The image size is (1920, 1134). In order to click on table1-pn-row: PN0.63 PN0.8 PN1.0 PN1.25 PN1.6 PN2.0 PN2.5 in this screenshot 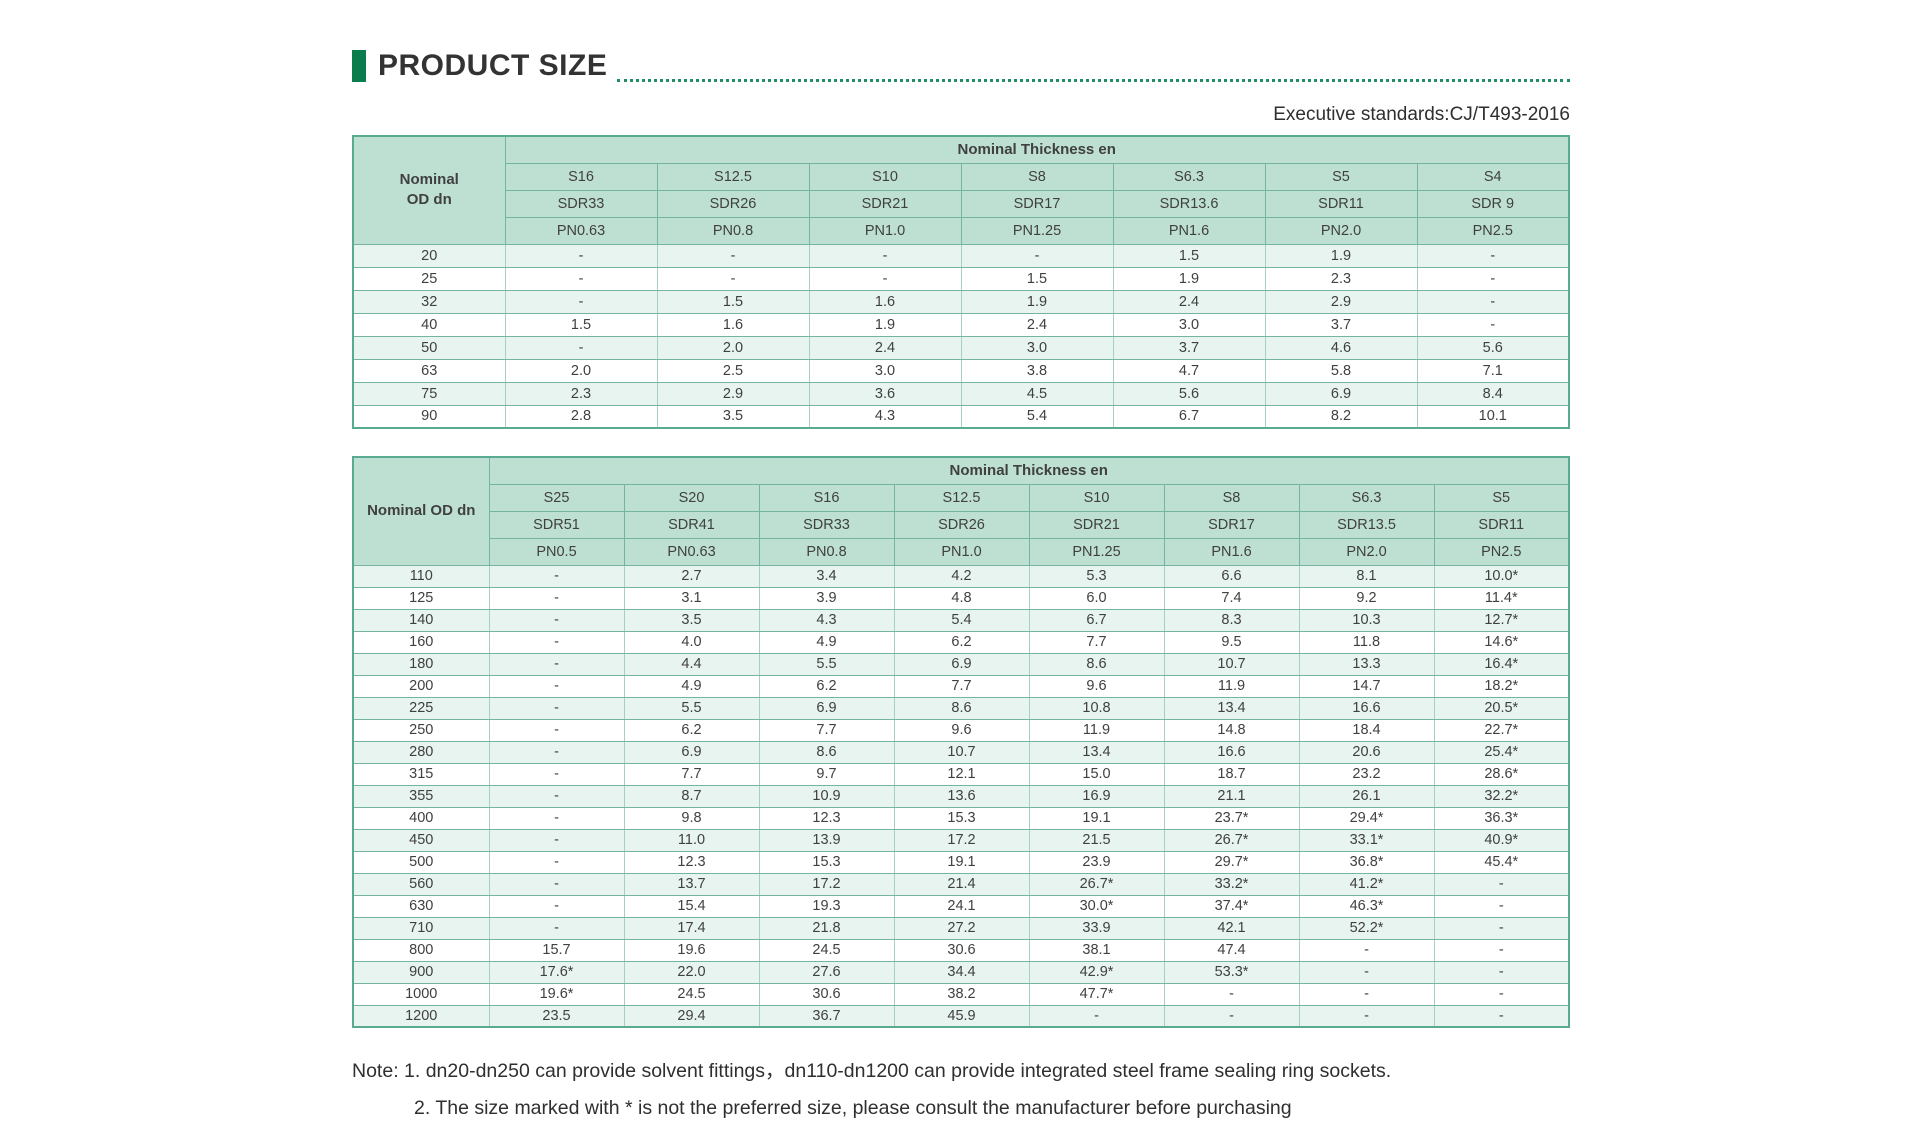, I will do `click(961, 230)`.